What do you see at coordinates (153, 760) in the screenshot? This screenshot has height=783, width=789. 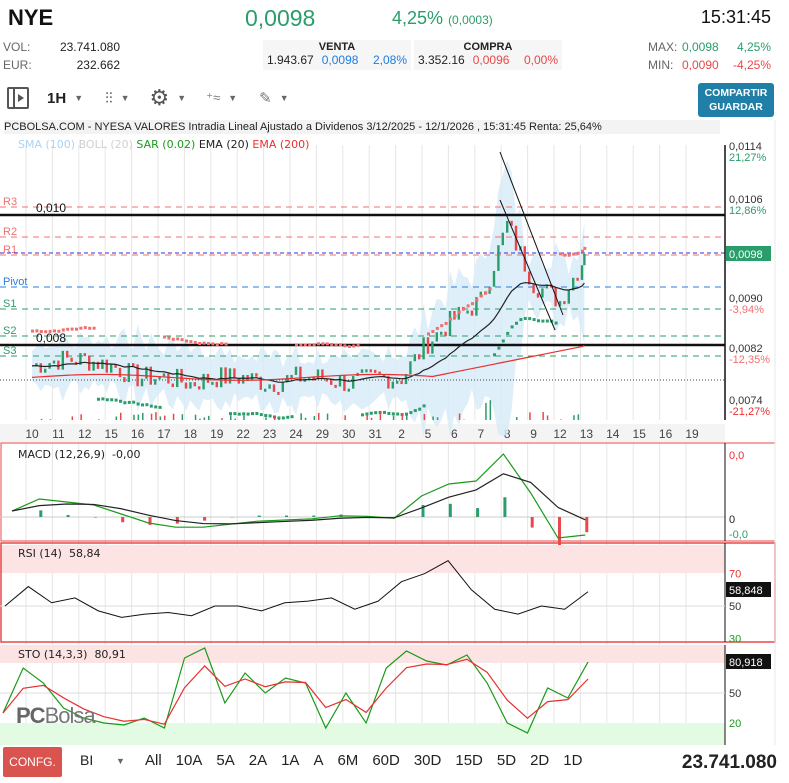 I see `range-all: All` at bounding box center [153, 760].